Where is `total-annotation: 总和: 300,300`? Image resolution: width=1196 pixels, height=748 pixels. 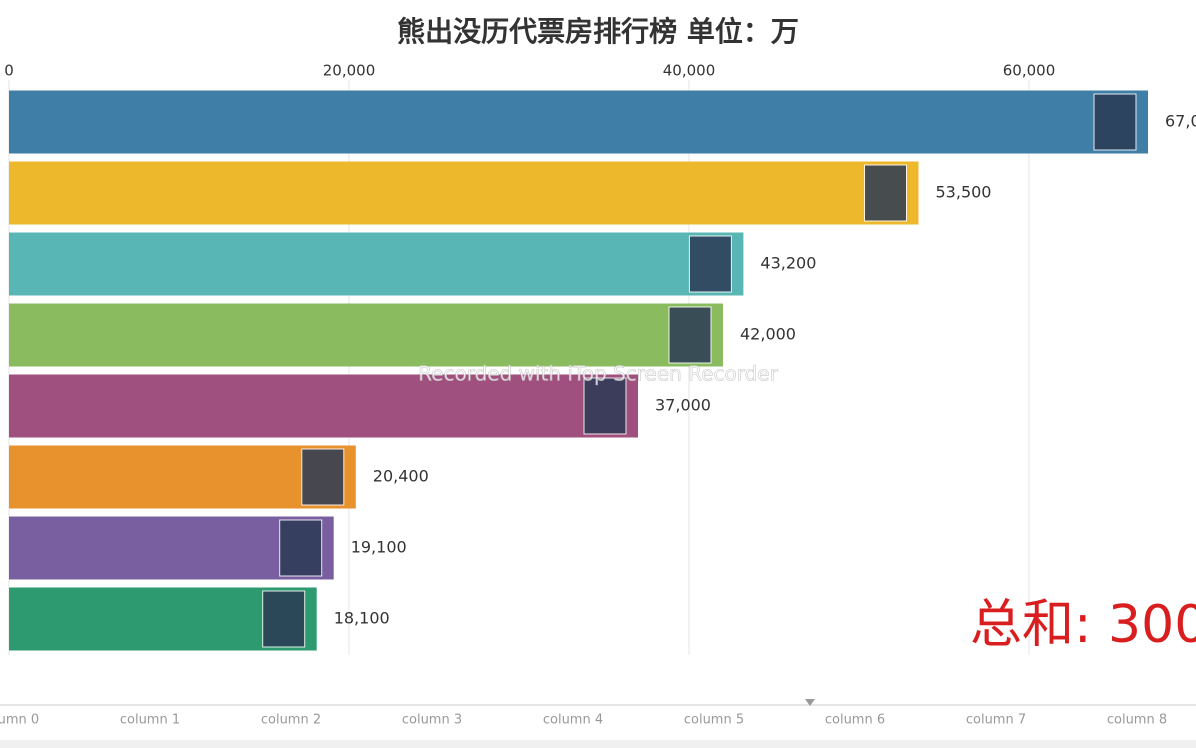
total-annotation: 总和: 300,300 is located at coordinates (1083, 625).